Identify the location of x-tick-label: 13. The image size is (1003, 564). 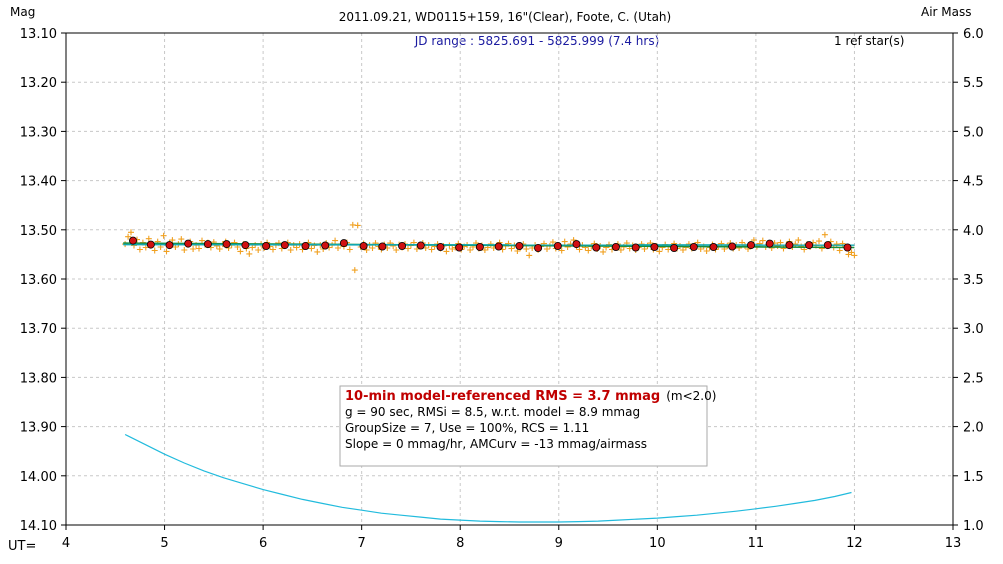
(953, 543).